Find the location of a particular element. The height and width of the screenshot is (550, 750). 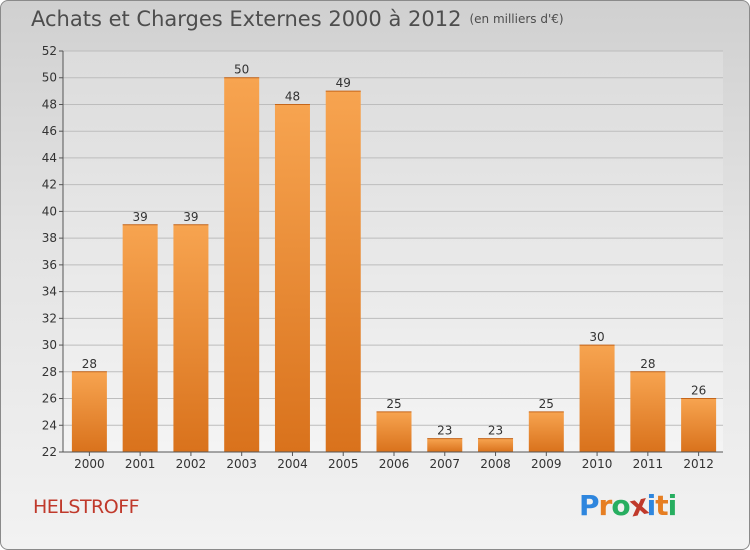

logo-letter: r is located at coordinates (605, 505).